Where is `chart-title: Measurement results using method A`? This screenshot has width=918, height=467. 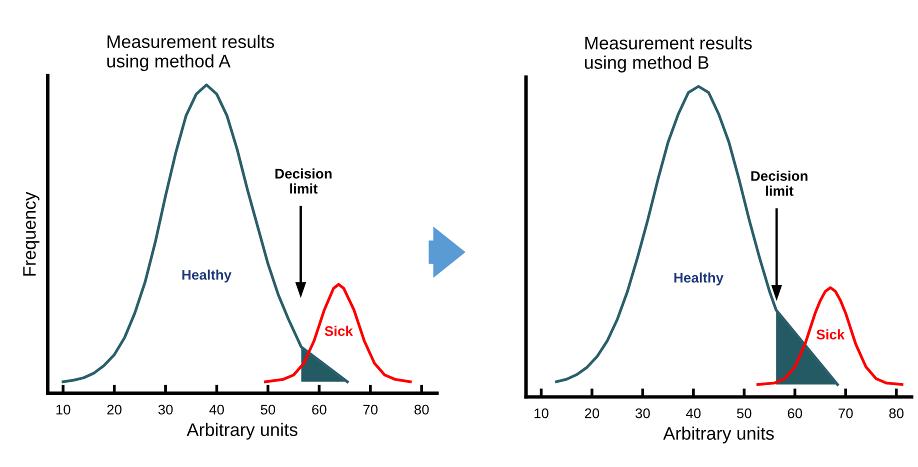
chart-title: Measurement results using method A is located at coordinates (190, 53).